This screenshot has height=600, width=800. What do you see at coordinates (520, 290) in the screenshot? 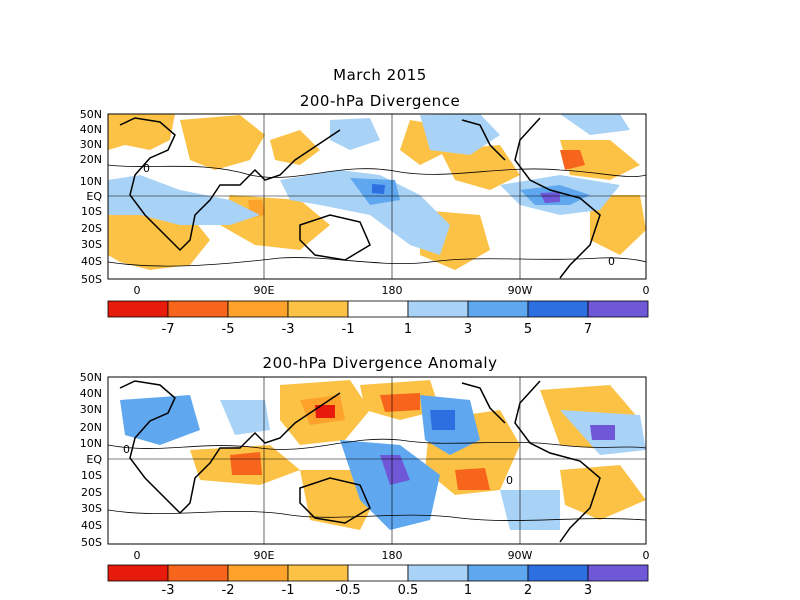
I see `top-lon-90w: 90W` at bounding box center [520, 290].